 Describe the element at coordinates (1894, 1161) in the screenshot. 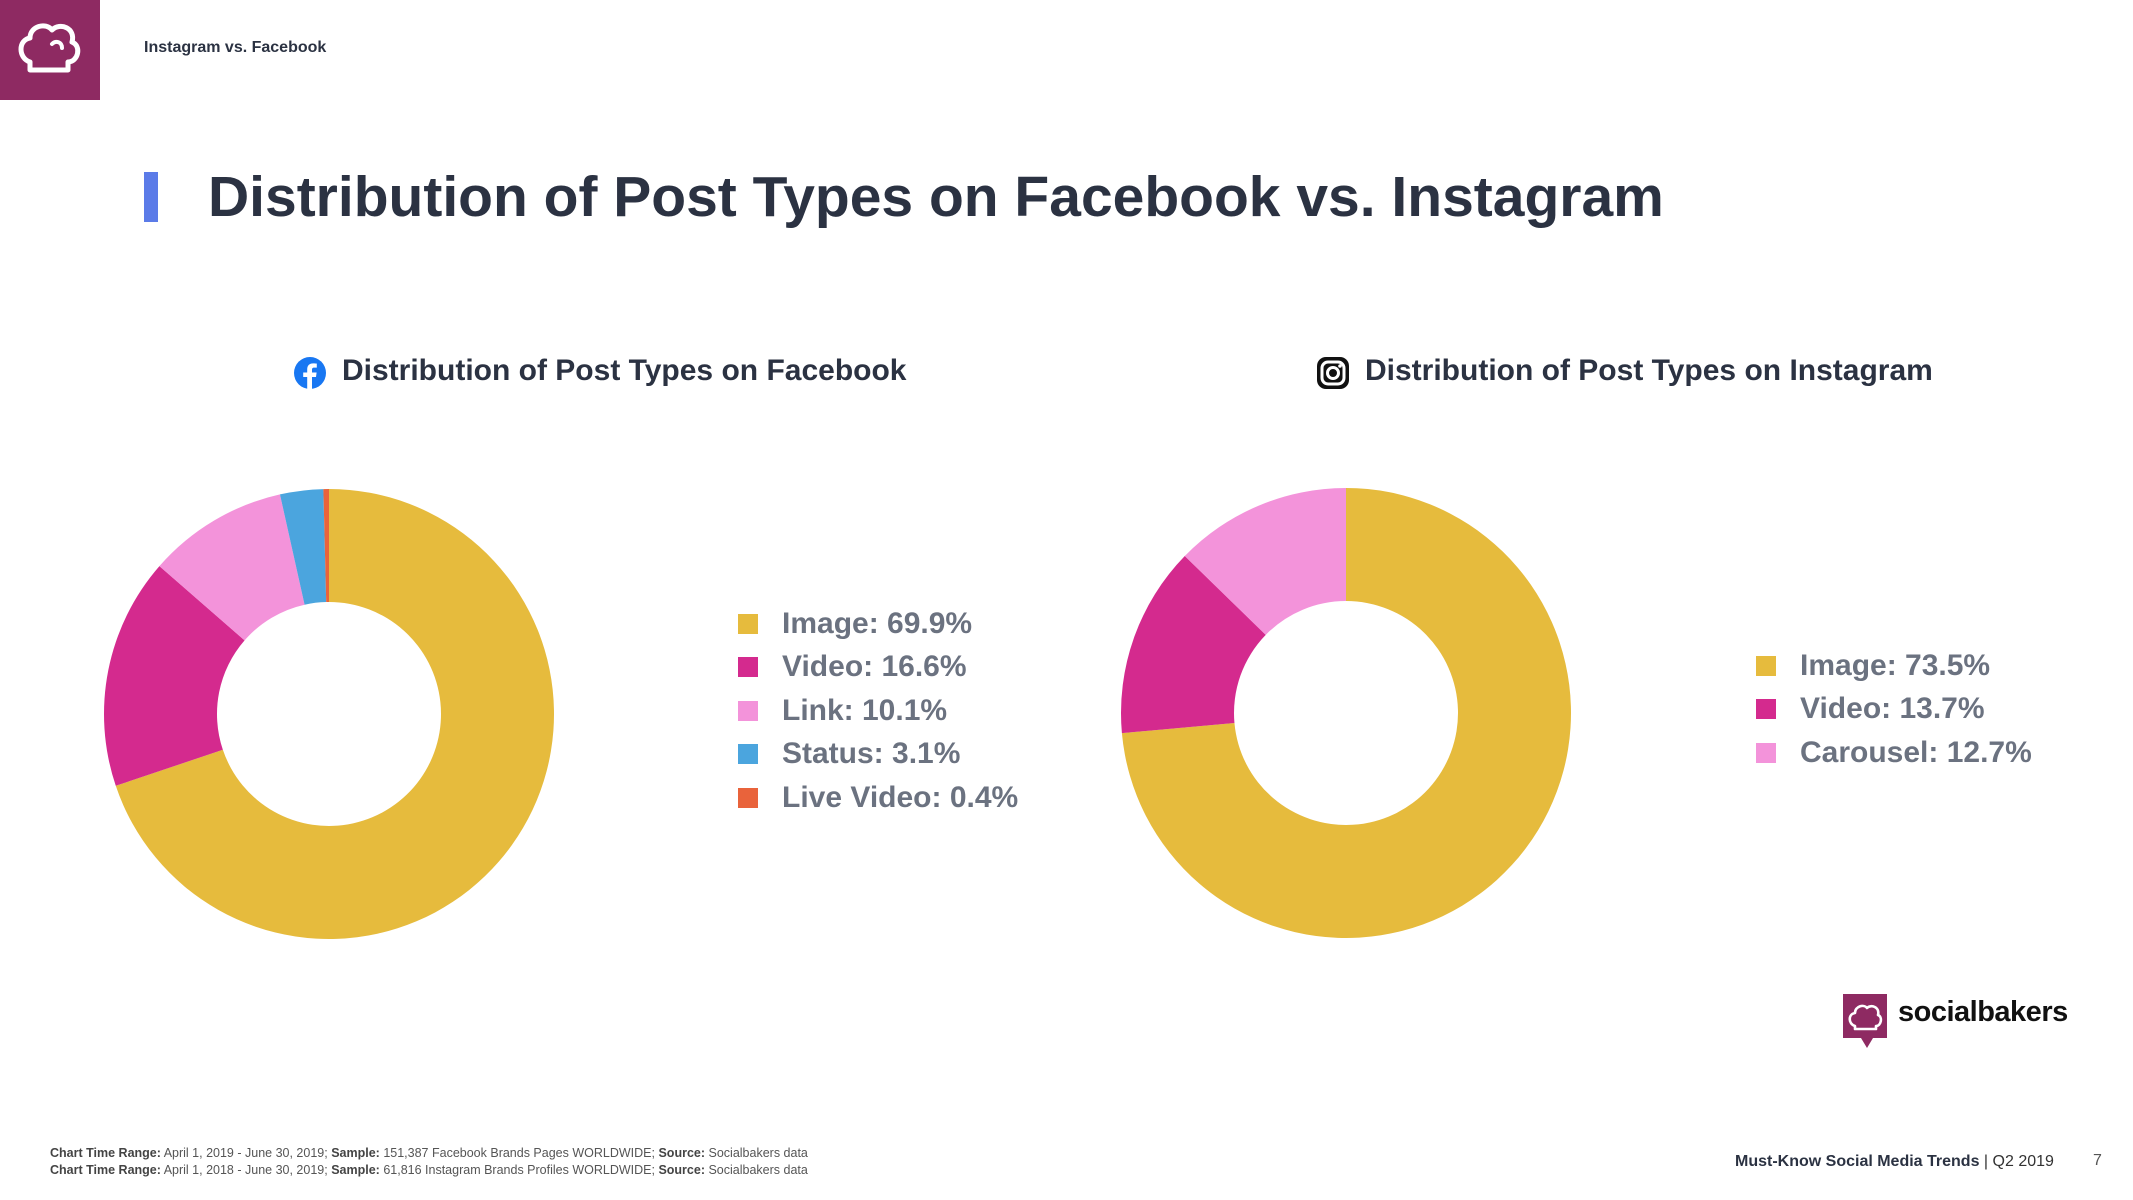

I see `footer-report-title: Must-Know Social Media Trends | Q2 2019` at that location.